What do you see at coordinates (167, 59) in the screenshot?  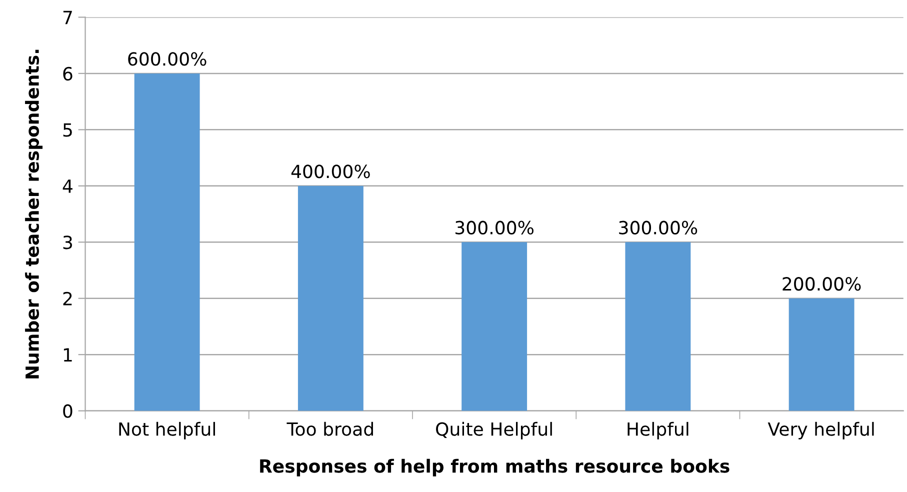 I see `data-label: 600.00%` at bounding box center [167, 59].